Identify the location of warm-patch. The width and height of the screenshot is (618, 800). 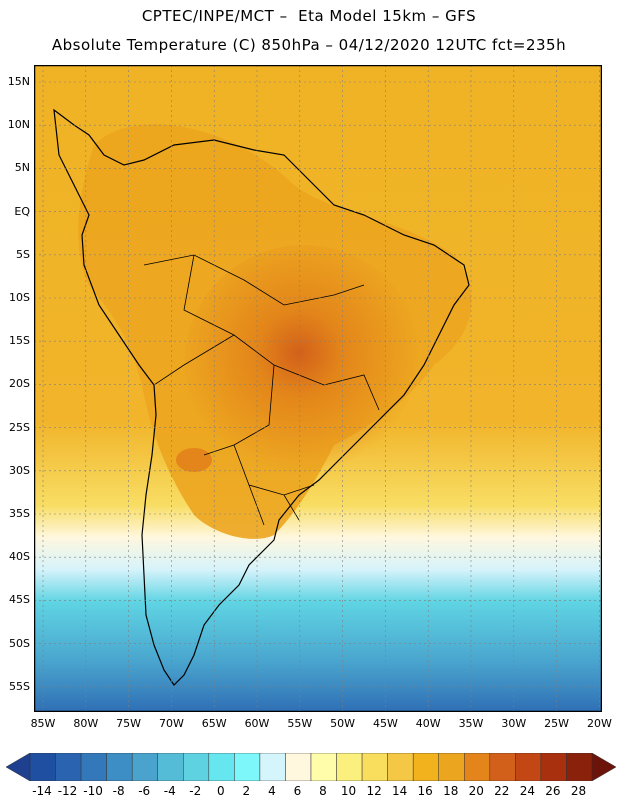
(194, 460).